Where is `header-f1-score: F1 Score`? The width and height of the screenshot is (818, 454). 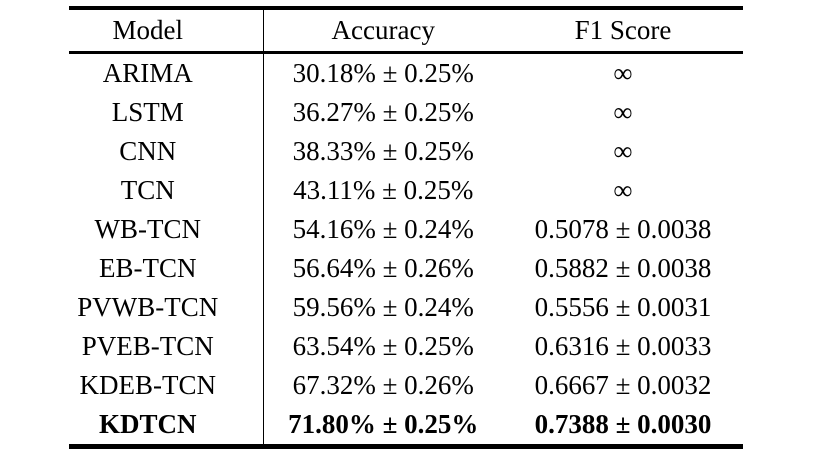
header-f1-score: F1 Score is located at coordinates (623, 31).